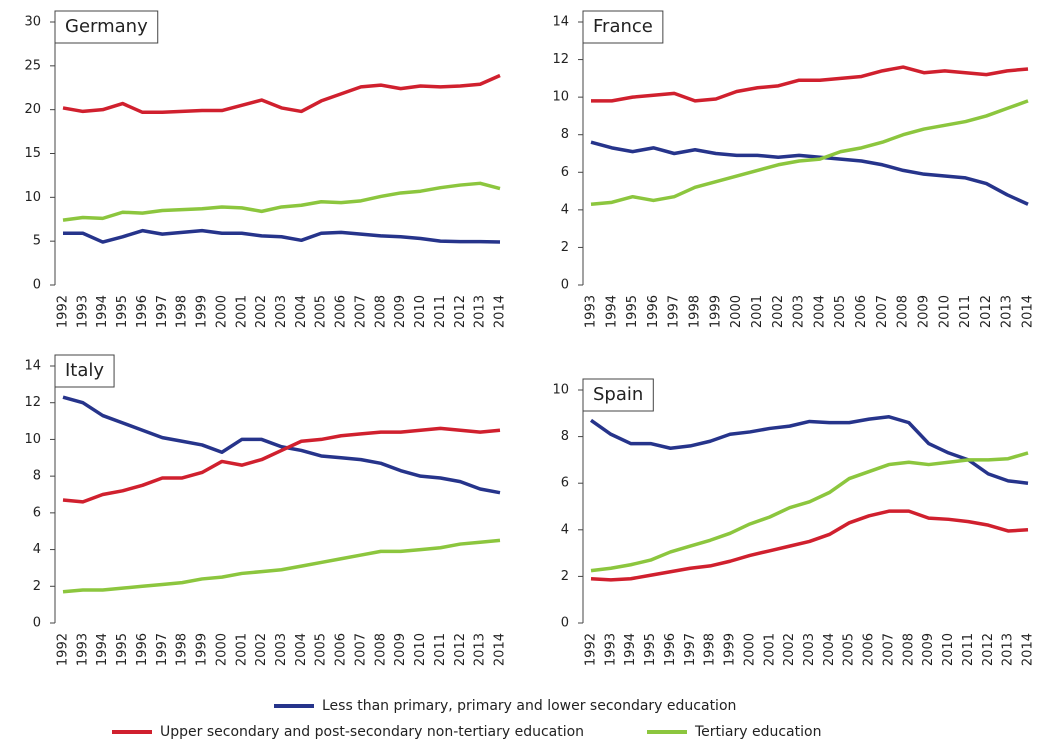 The image size is (1042, 740). I want to click on y-tick-label: 4, so click(565, 529).